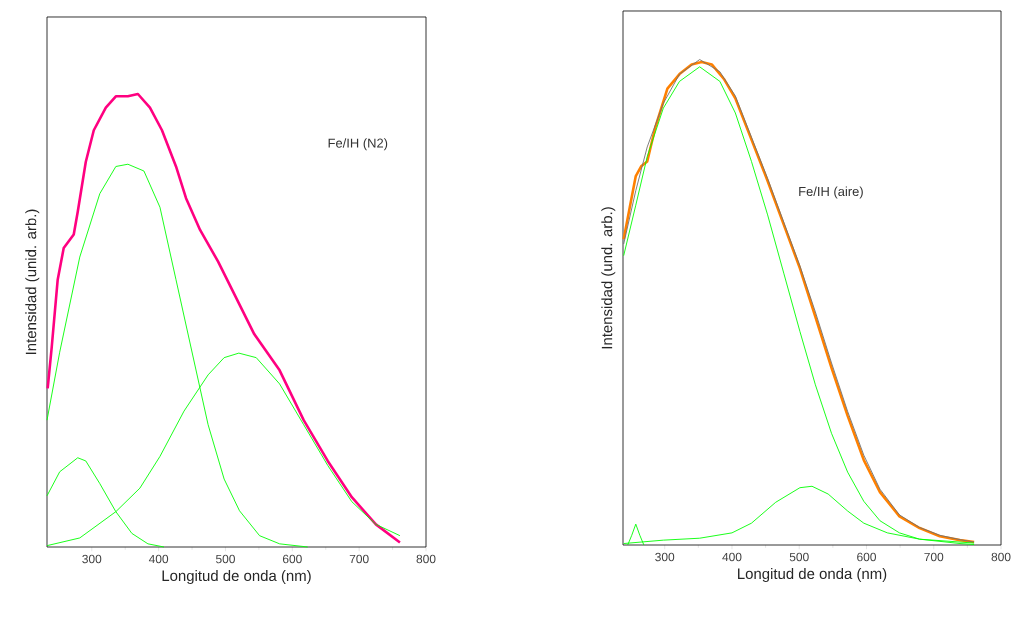  What do you see at coordinates (358, 144) in the screenshot?
I see `annotation: Fe/IH (N2)` at bounding box center [358, 144].